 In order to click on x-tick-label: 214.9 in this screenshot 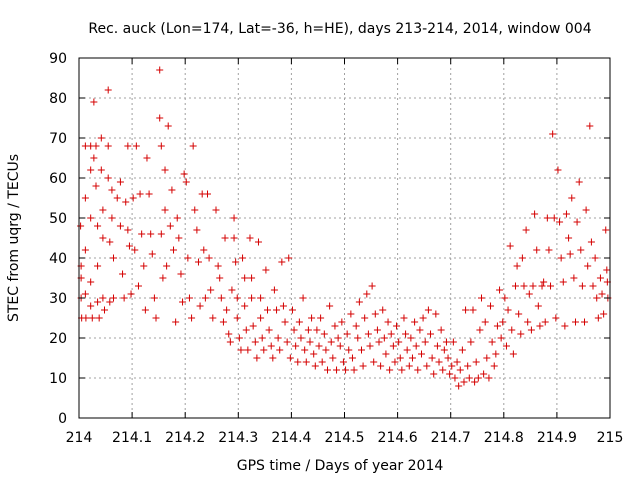, I will do `click(557, 438)`.